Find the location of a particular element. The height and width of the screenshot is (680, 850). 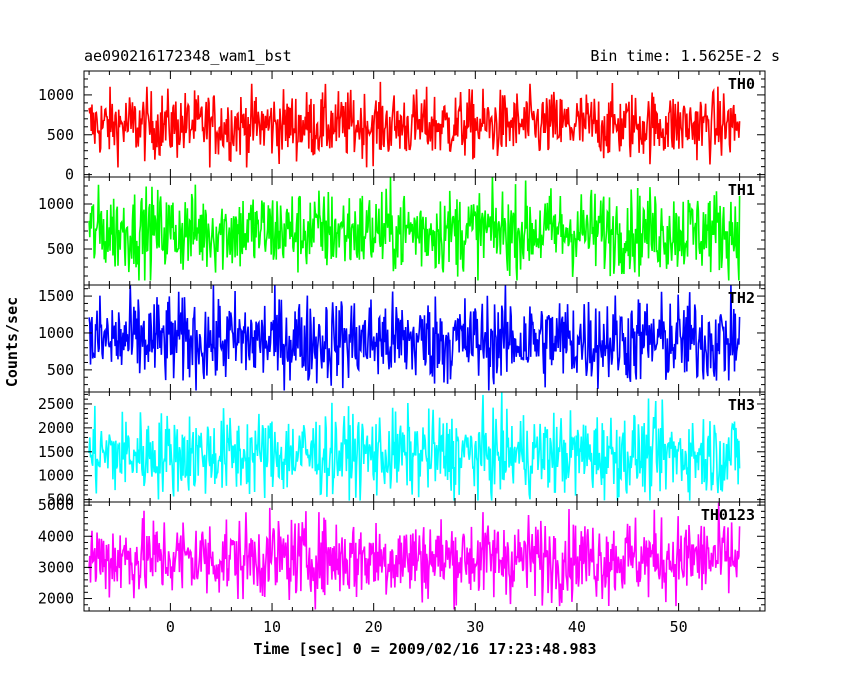

y-tick-label: 2500 is located at coordinates (56, 404).